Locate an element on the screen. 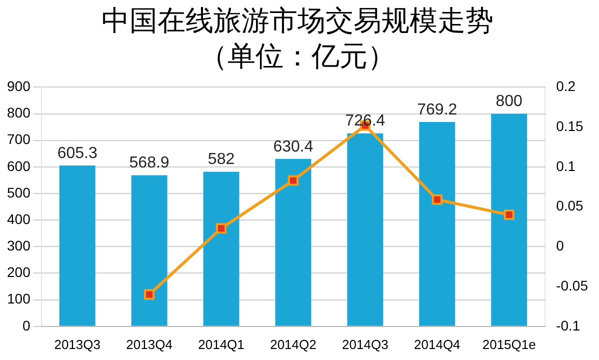  y-tick-label: 600 is located at coordinates (19, 166).